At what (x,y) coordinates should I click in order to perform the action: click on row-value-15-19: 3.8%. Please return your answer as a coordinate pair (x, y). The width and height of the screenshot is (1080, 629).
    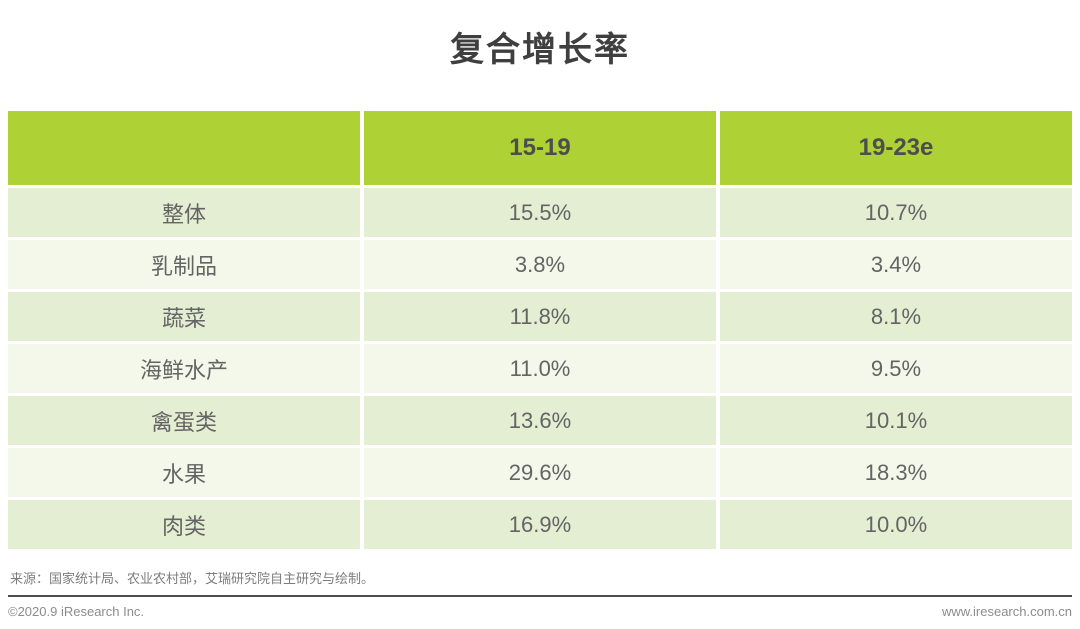
    Looking at the image, I should click on (540, 264).